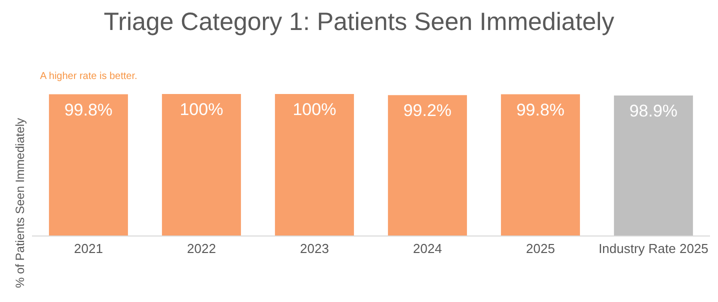 The width and height of the screenshot is (718, 302). What do you see at coordinates (540, 248) in the screenshot?
I see `x-tick-label: 2025` at bounding box center [540, 248].